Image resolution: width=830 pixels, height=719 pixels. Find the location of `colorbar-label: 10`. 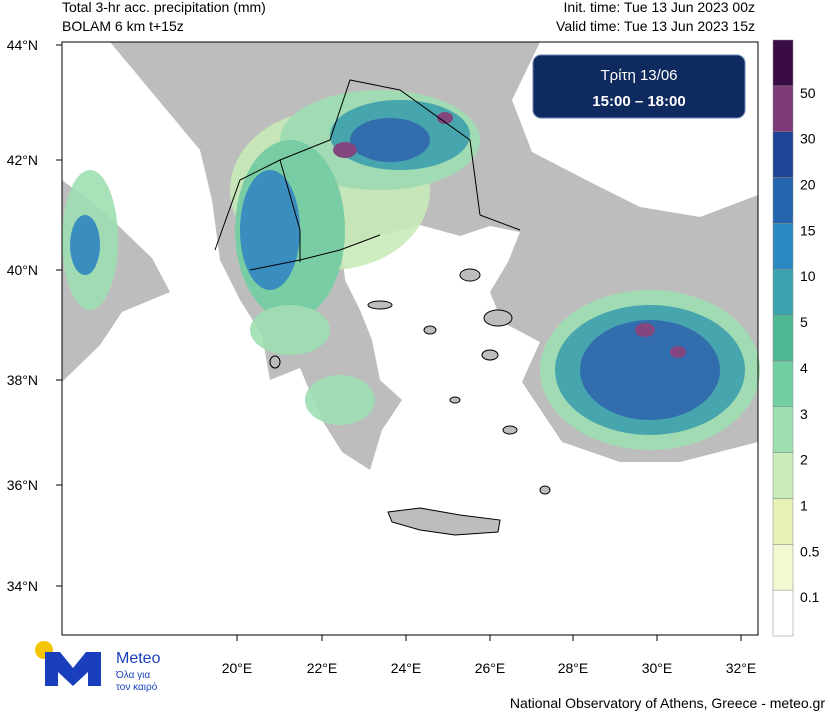

colorbar-label: 10 is located at coordinates (808, 276).